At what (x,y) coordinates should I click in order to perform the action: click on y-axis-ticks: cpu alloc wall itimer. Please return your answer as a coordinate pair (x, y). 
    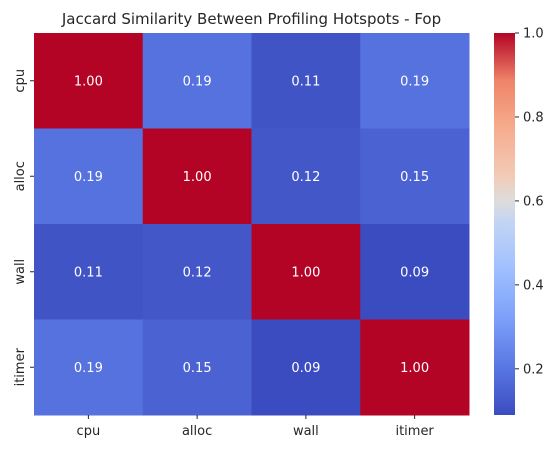
    Looking at the image, I should click on (23, 227).